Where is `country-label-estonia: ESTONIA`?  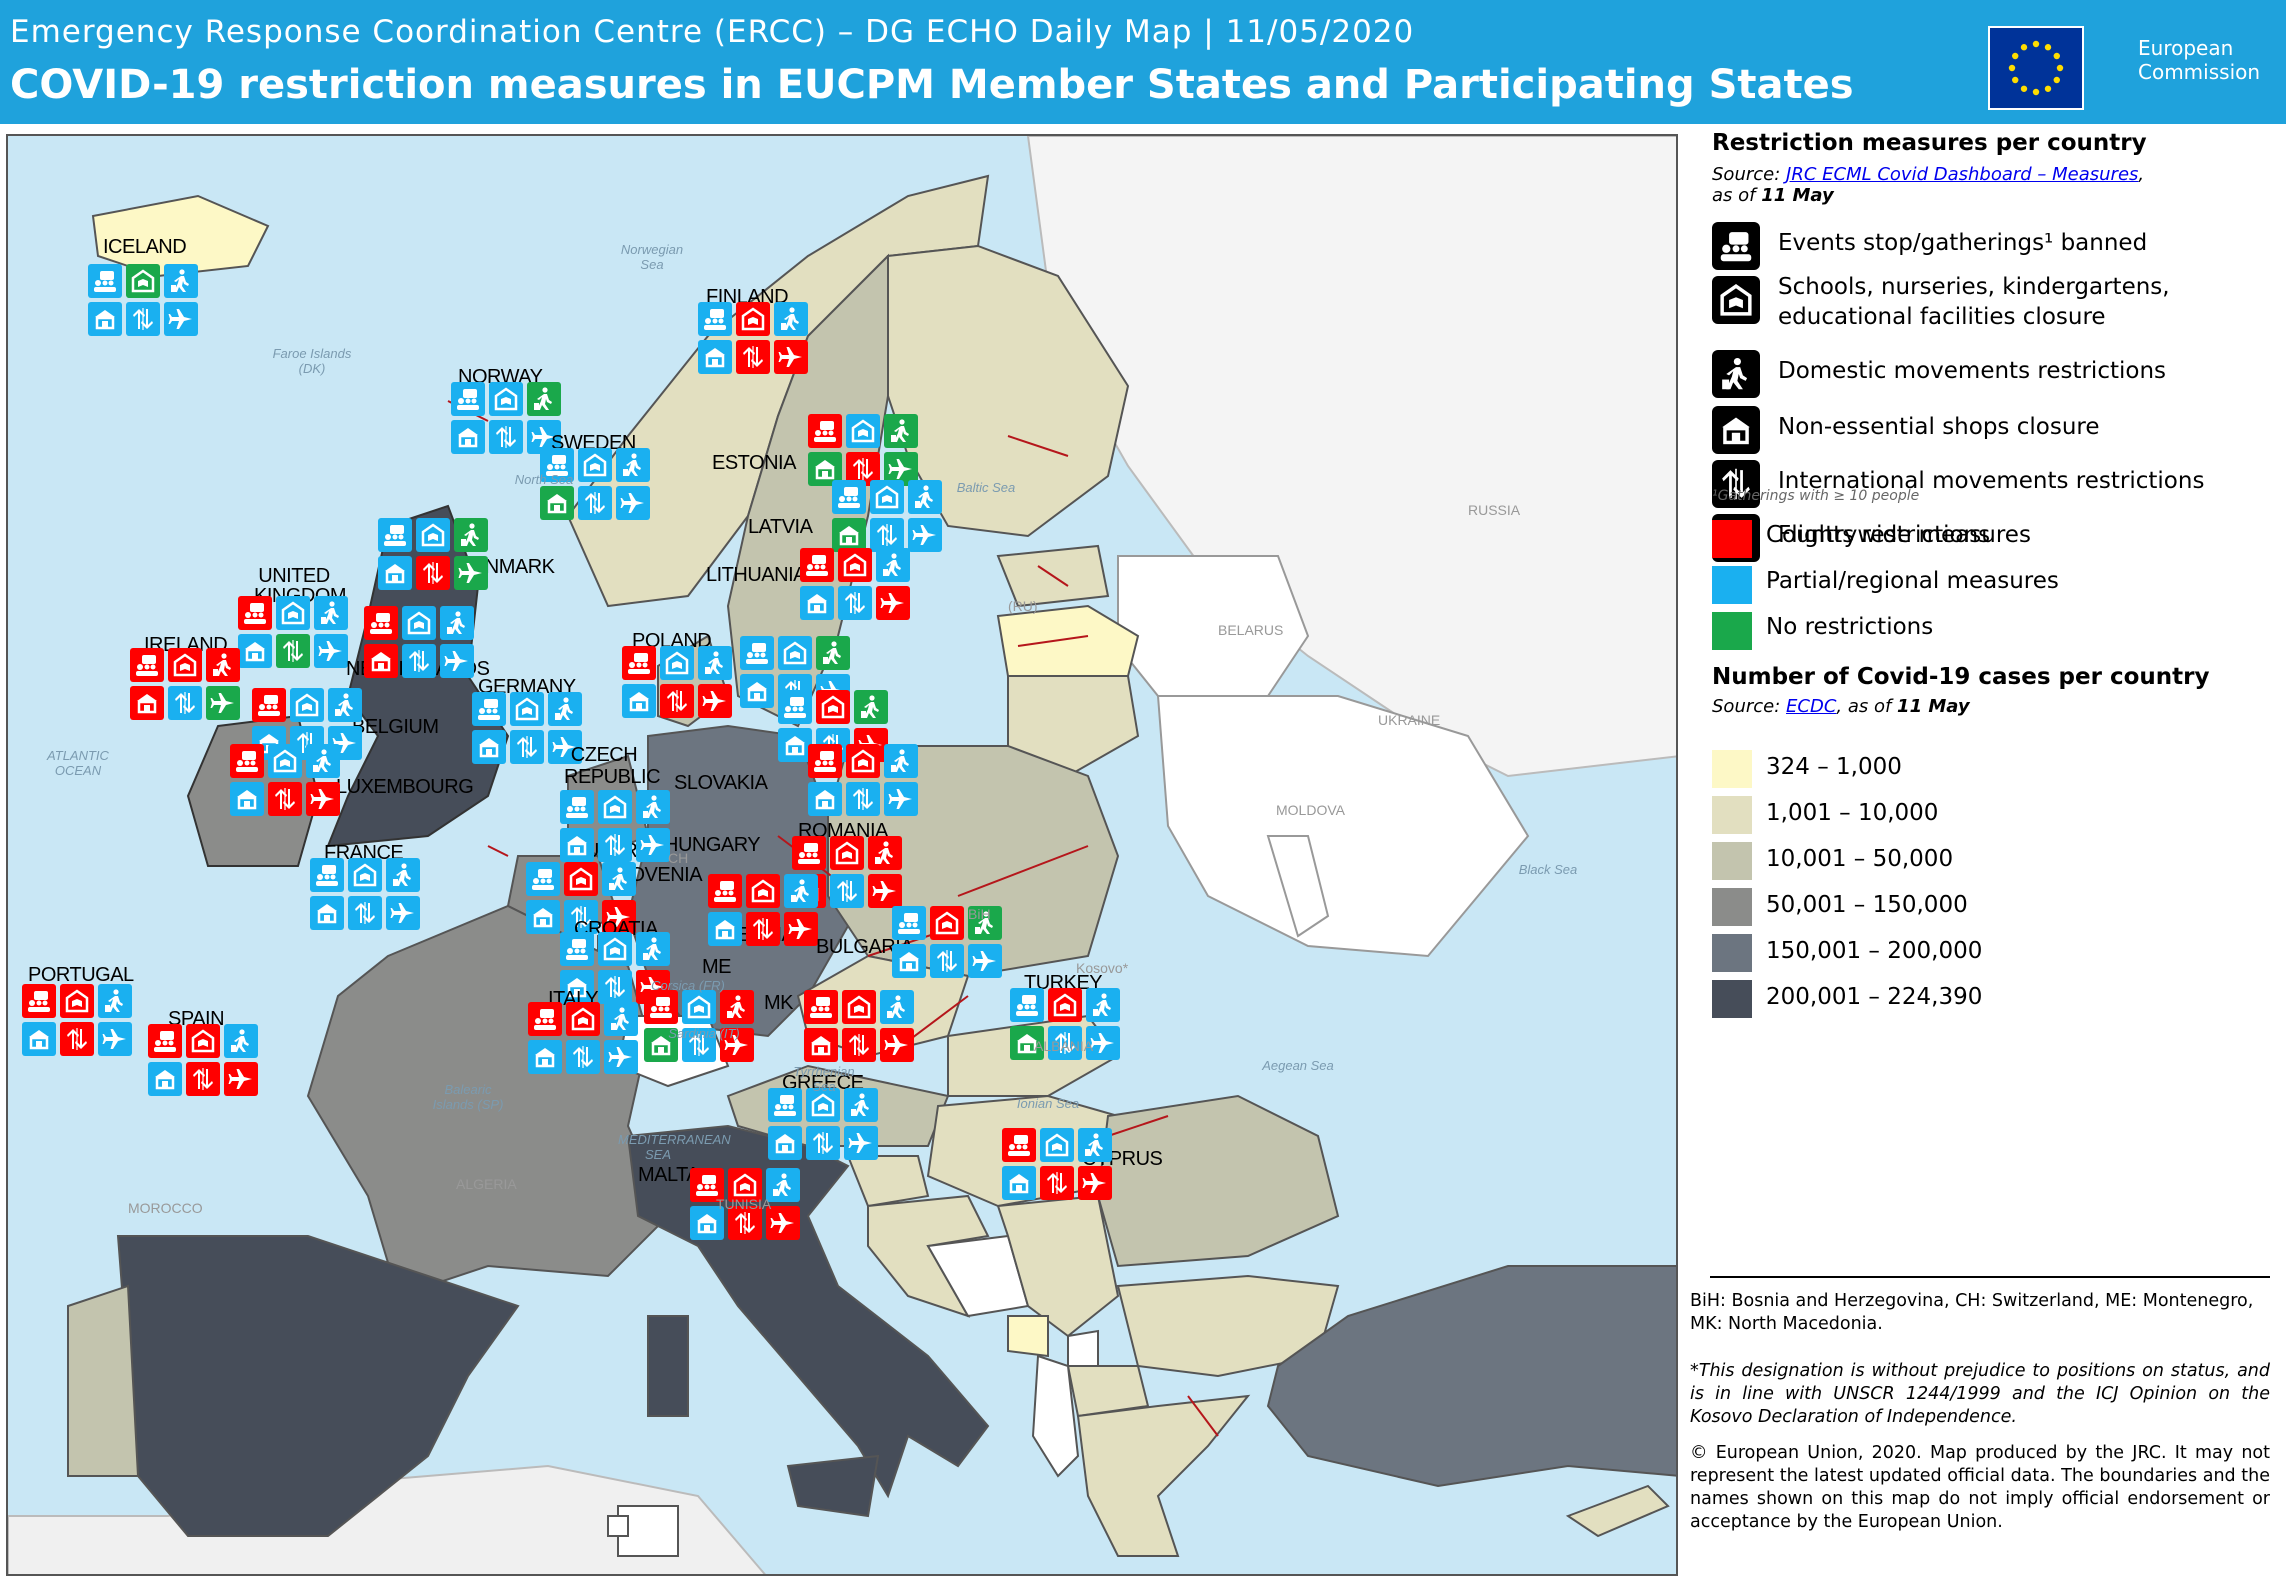
country-label-estonia: ESTONIA is located at coordinates (754, 463).